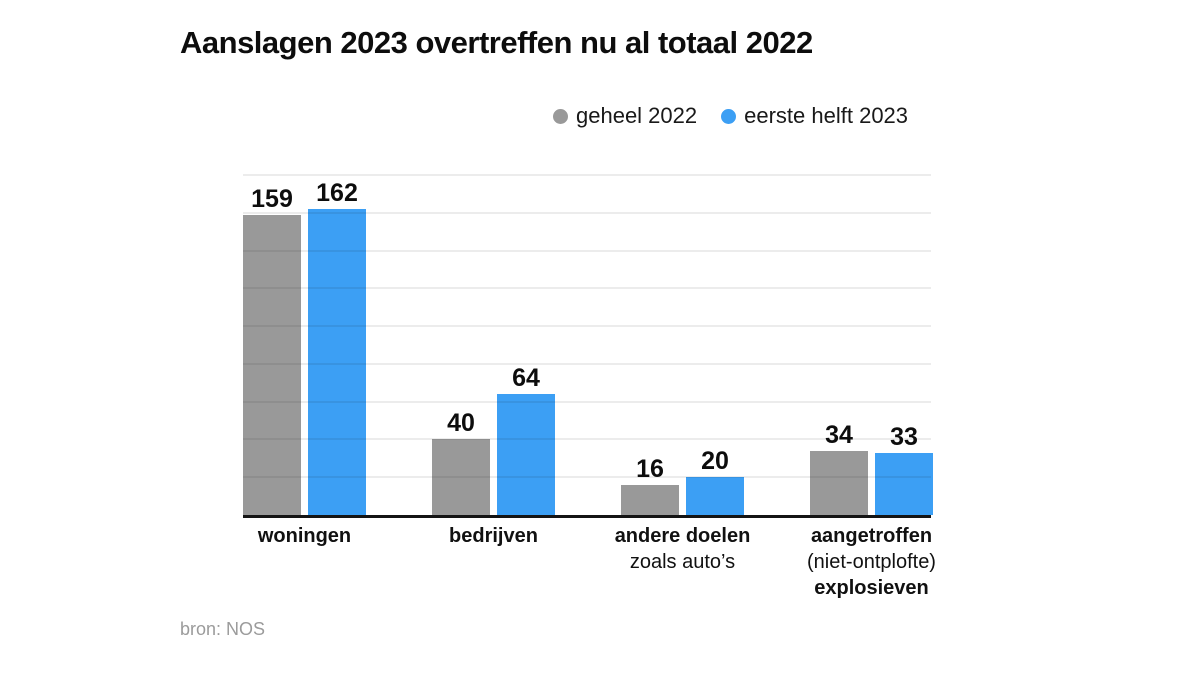  I want to click on bar-2023-woningen, so click(337, 362).